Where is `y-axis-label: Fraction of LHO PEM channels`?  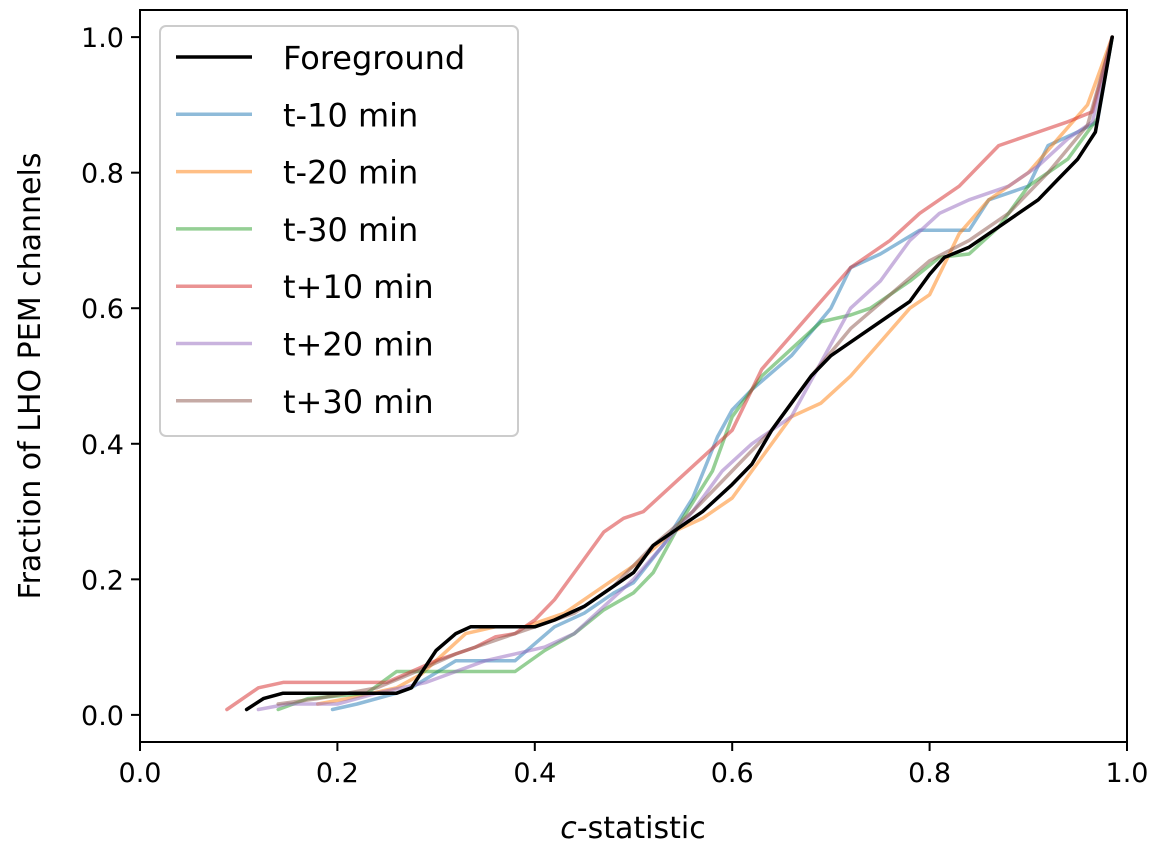 y-axis-label: Fraction of LHO PEM channels is located at coordinates (30, 376).